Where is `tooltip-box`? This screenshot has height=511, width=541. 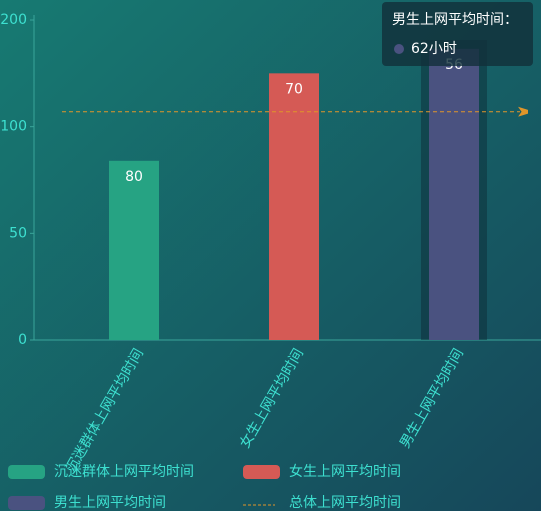
tooltip-box is located at coordinates (457, 34).